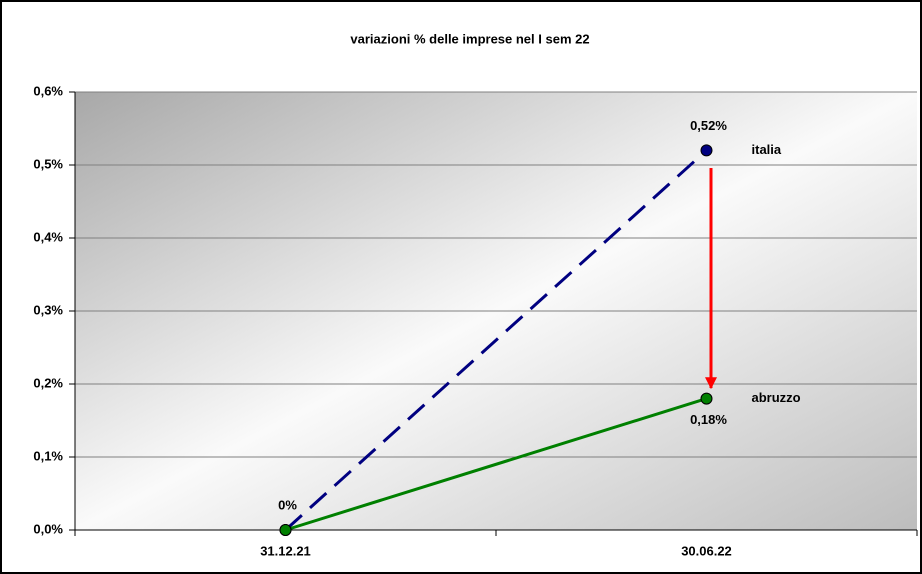  Describe the element at coordinates (48, 455) in the screenshot. I see `y-tick-label: 0,1%` at that location.